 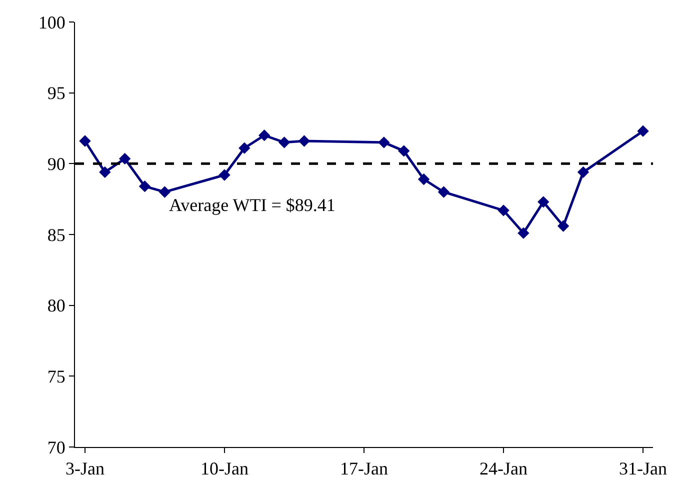 I want to click on x-tick-label: 24-Jan, so click(x=504, y=468).